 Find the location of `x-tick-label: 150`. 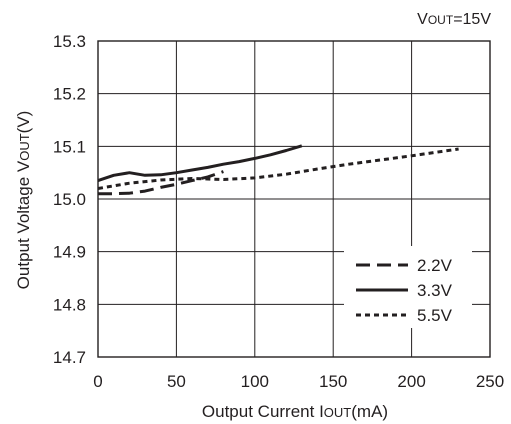

x-tick-label: 150 is located at coordinates (333, 381).